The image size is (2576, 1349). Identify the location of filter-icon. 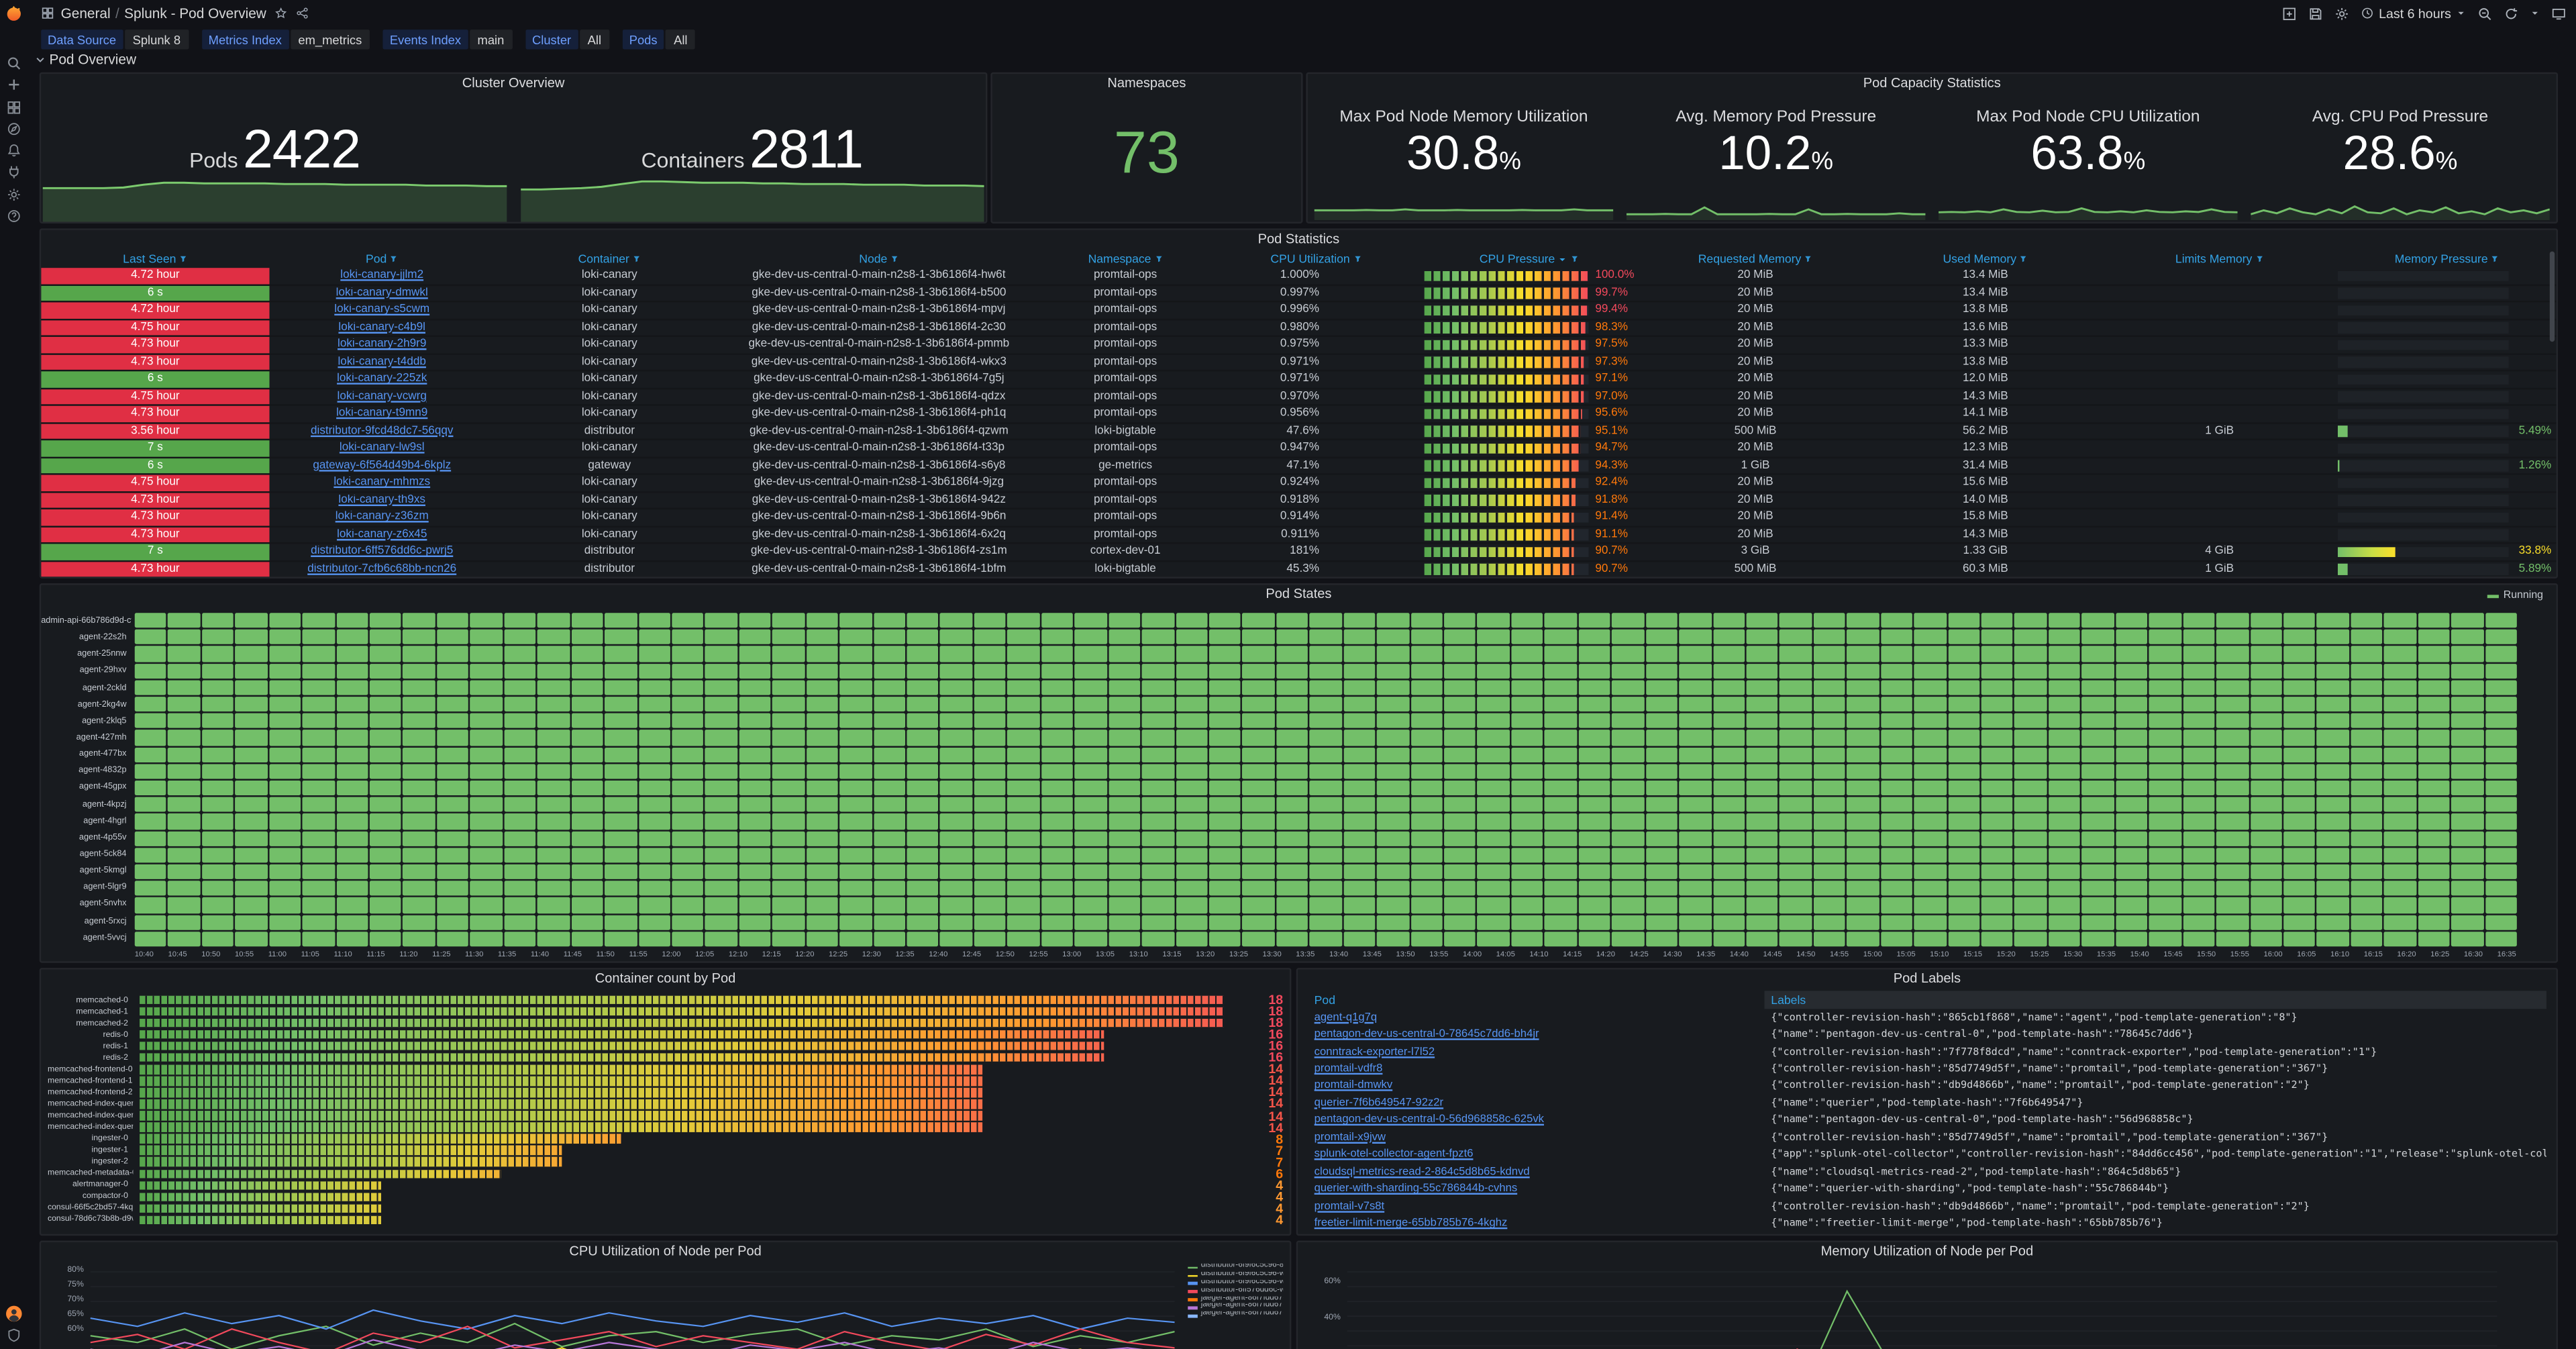
(2259, 258).